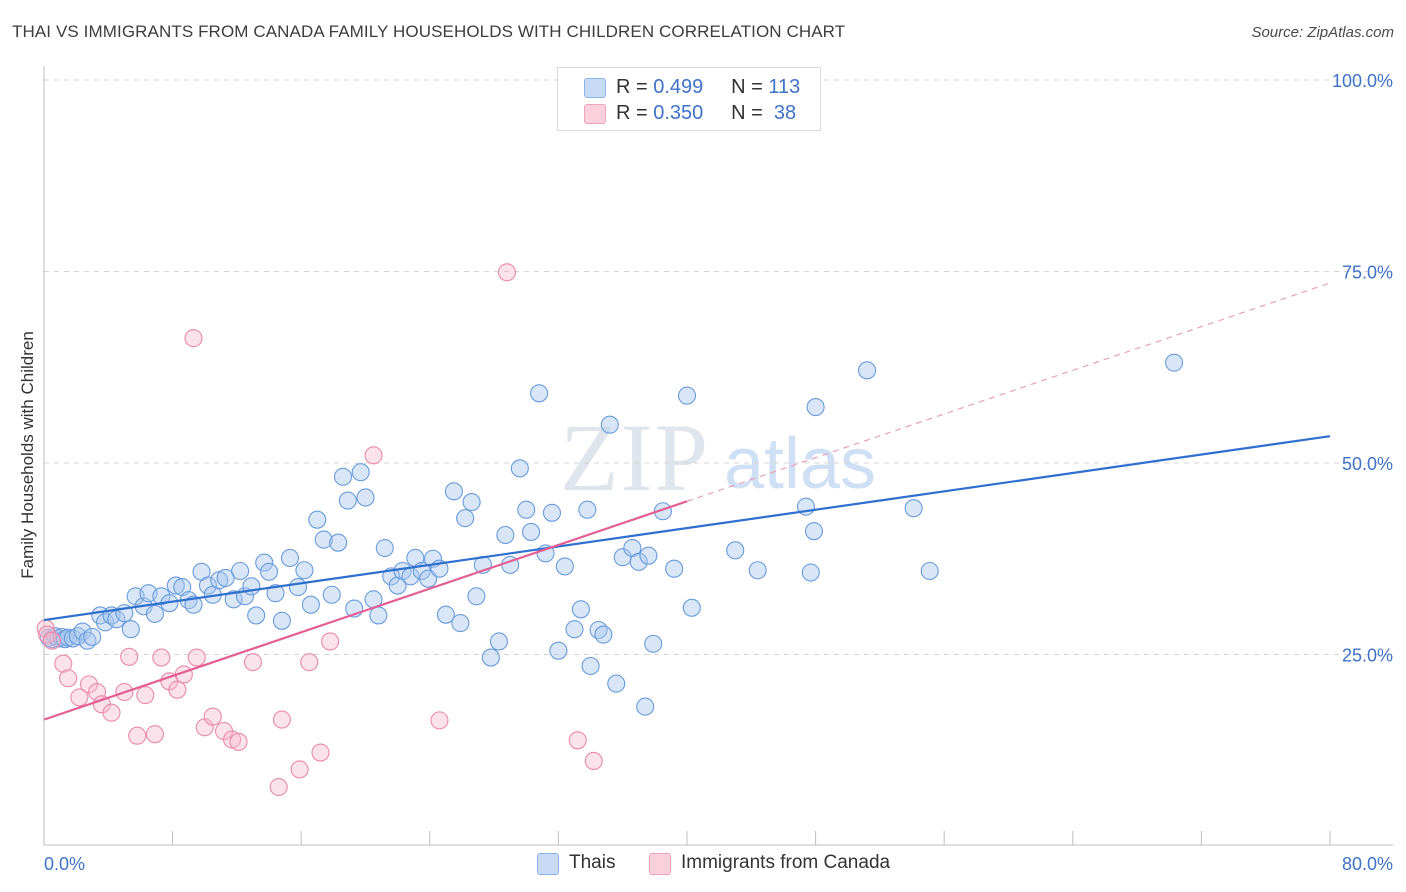  I want to click on r-value: 0.499, so click(678, 87).